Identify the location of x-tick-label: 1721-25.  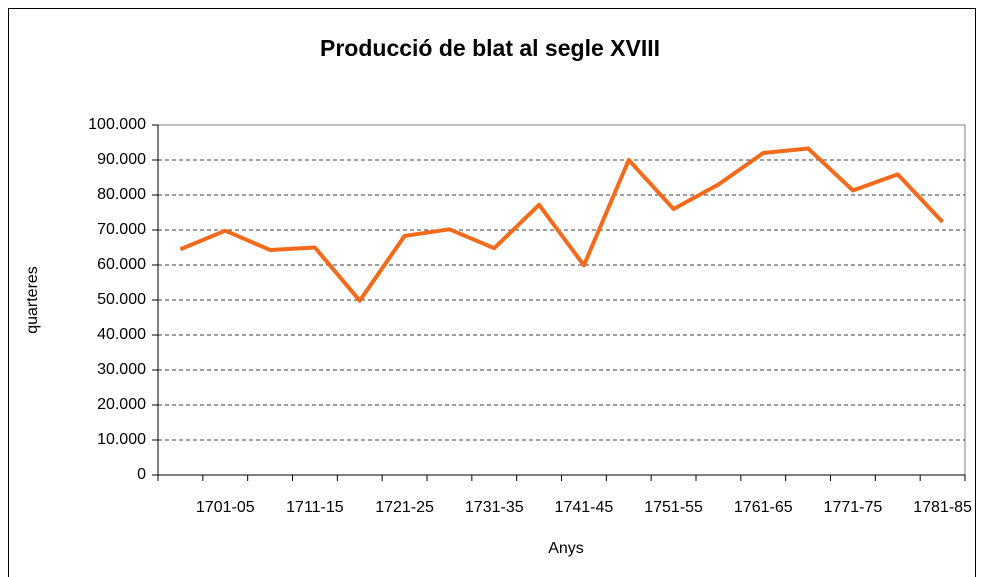
(404, 507).